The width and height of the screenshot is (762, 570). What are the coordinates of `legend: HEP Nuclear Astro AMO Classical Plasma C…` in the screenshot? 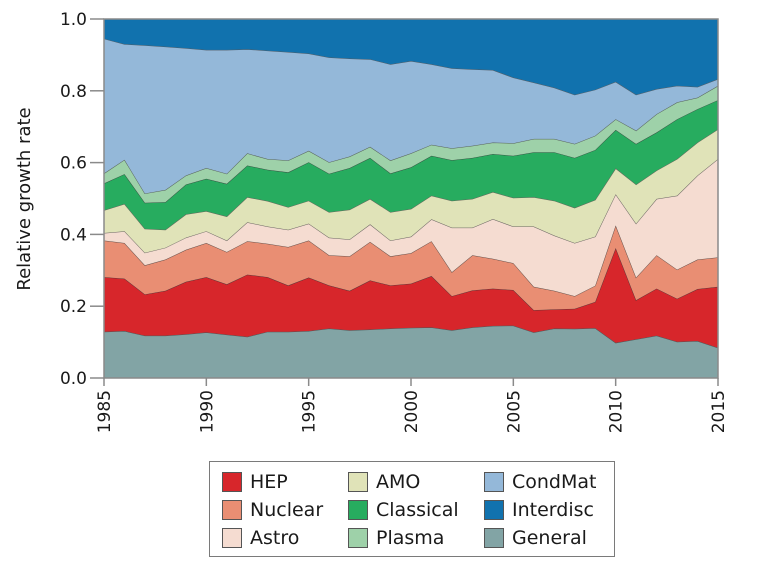 It's located at (412, 509).